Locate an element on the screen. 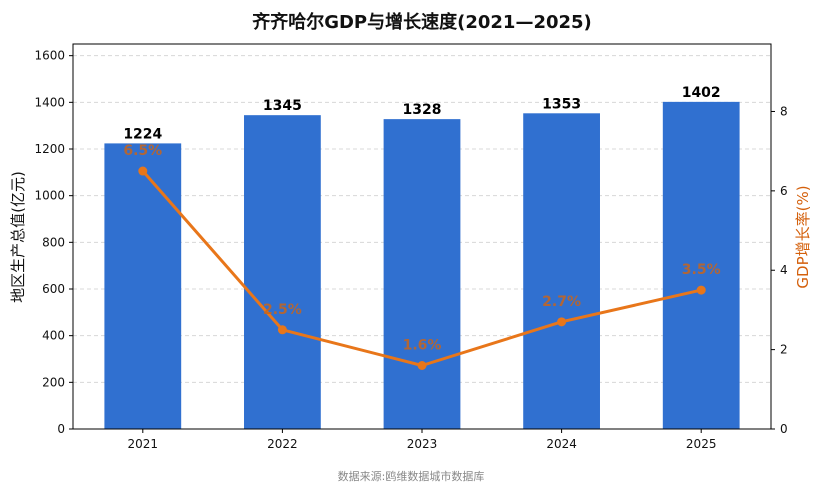 This screenshot has width=821, height=494. chart-title: 齐齐哈尔GDP与增长速度(2021—2025) is located at coordinates (422, 22).